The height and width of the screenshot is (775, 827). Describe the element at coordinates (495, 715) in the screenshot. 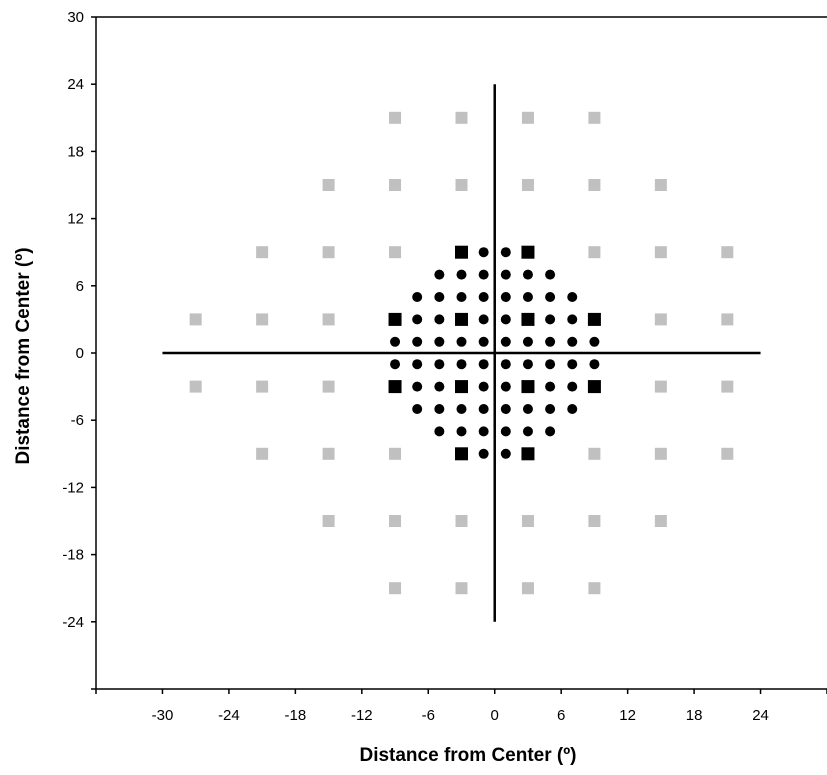

I see `x-tick-label: 0` at that location.